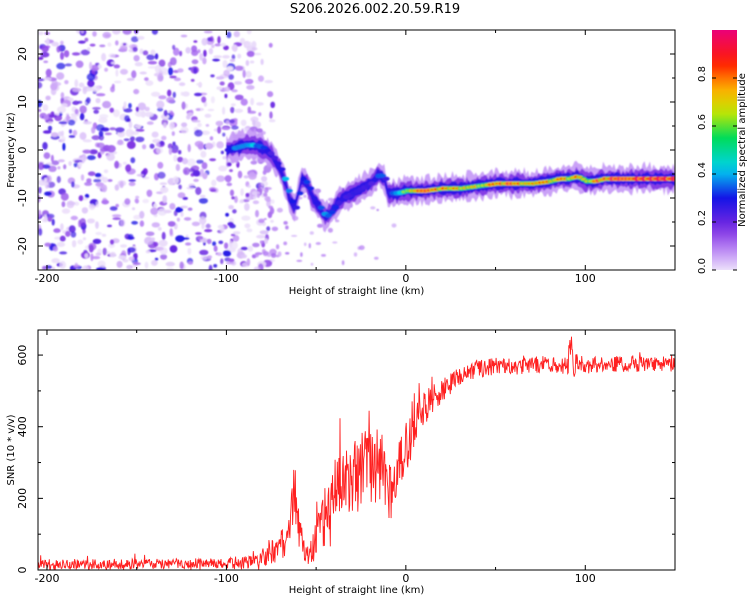 The height and width of the screenshot is (600, 750). Describe the element at coordinates (724, 150) in the screenshot. I see `colorbar` at that location.